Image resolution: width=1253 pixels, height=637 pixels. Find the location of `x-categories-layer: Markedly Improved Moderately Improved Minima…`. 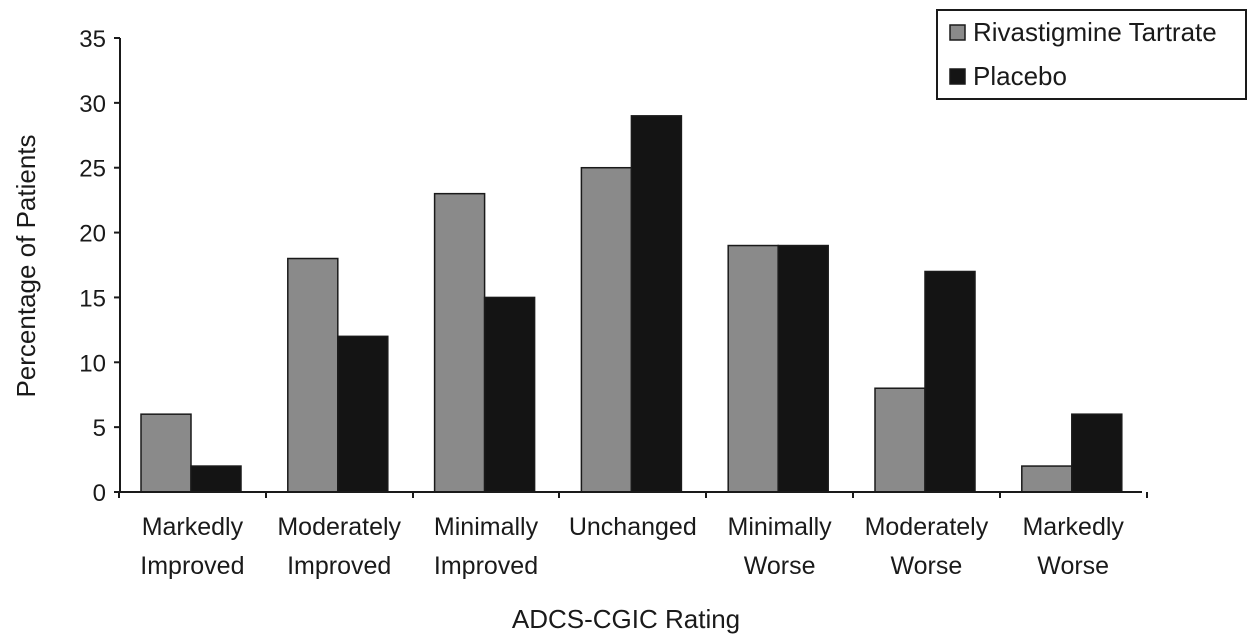

x-categories-layer: Markedly Improved Moderately Improved Minima… is located at coordinates (632, 546).